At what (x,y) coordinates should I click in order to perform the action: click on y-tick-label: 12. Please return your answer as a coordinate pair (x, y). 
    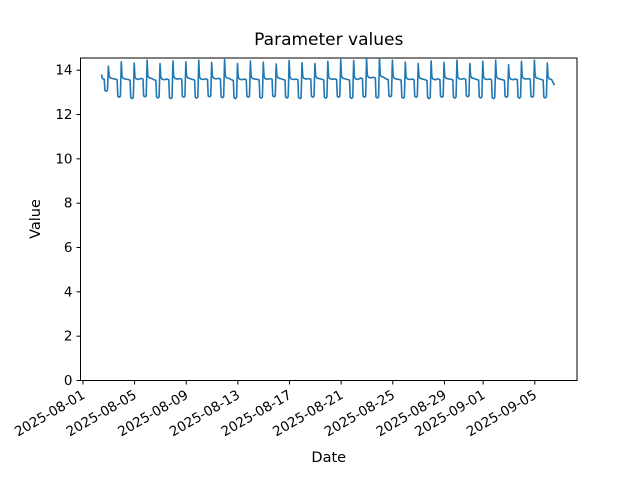
    Looking at the image, I should click on (63, 115).